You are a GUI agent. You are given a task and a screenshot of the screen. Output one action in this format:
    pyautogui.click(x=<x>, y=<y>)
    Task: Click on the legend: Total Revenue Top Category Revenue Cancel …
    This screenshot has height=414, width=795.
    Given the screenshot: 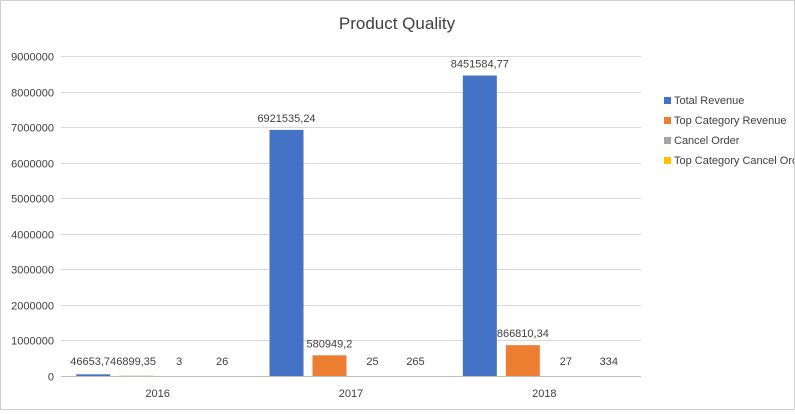 What is the action you would take?
    pyautogui.click(x=729, y=131)
    